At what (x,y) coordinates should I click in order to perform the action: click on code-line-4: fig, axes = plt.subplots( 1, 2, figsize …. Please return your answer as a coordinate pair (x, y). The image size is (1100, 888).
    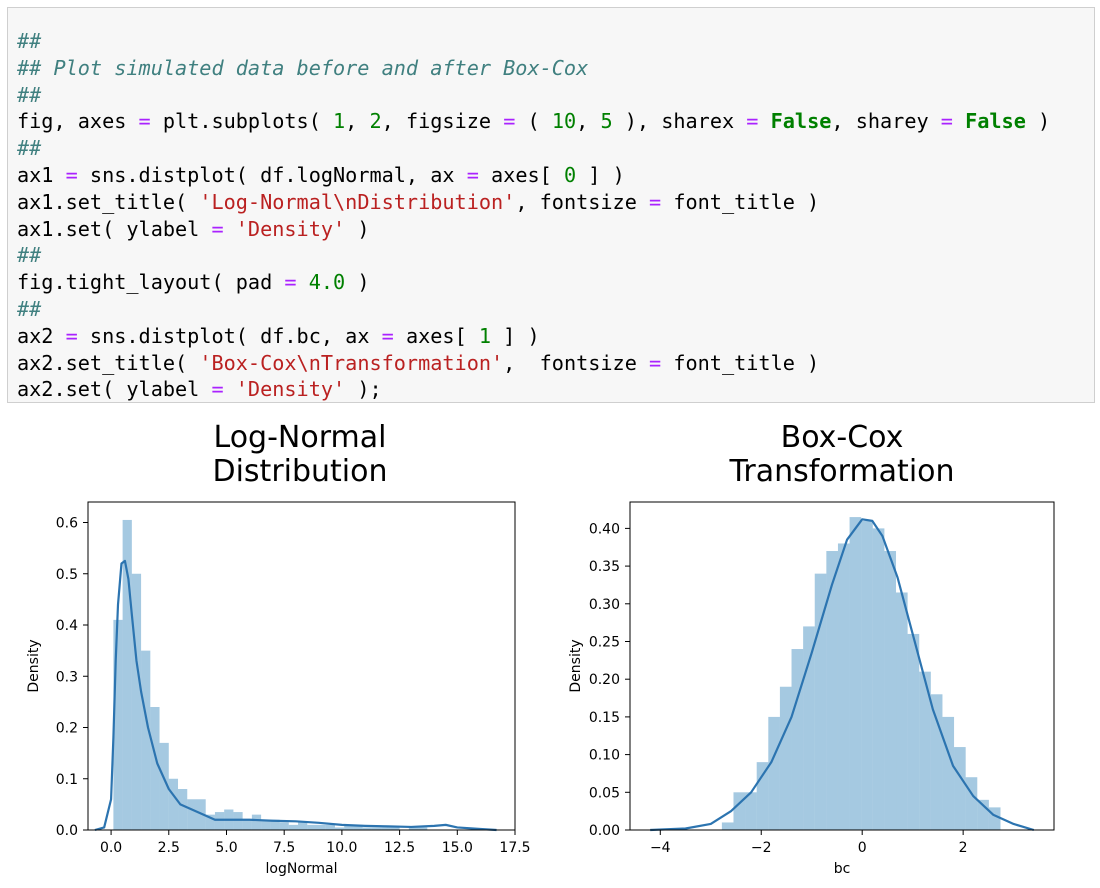
    Looking at the image, I should click on (534, 121).